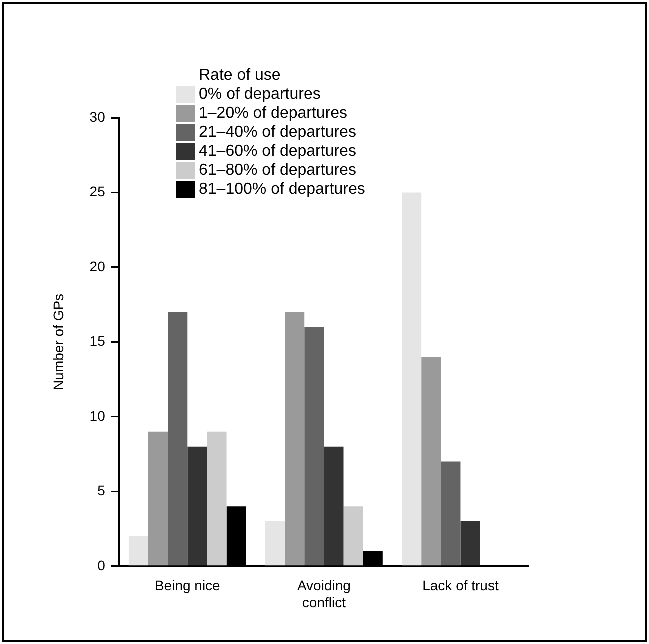 The height and width of the screenshot is (644, 649). What do you see at coordinates (282, 189) in the screenshot?
I see `legend-label: 81–100% of departures` at bounding box center [282, 189].